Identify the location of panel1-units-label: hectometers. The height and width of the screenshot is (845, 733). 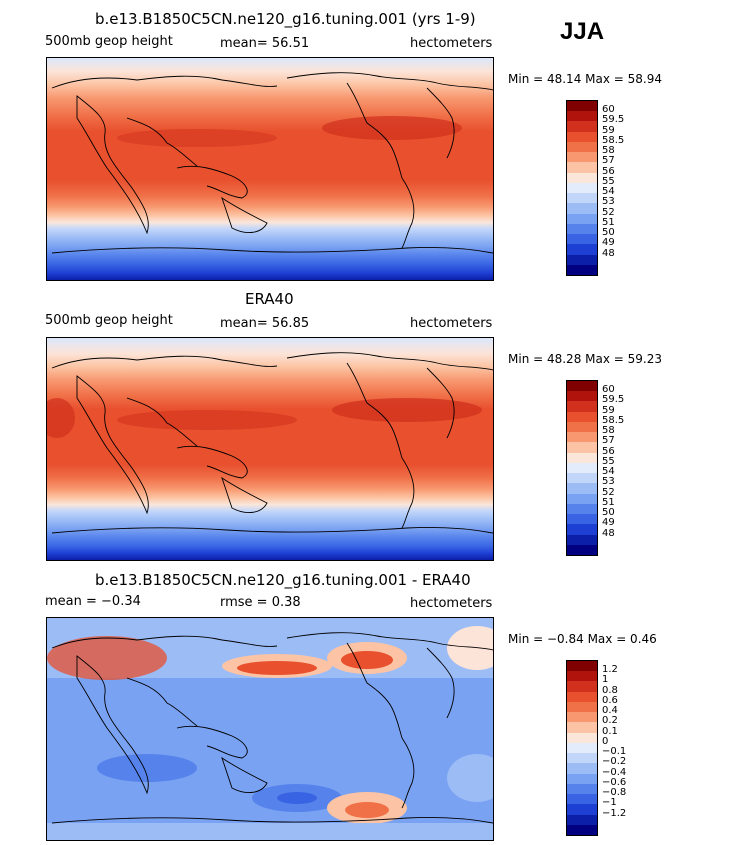
(451, 43).